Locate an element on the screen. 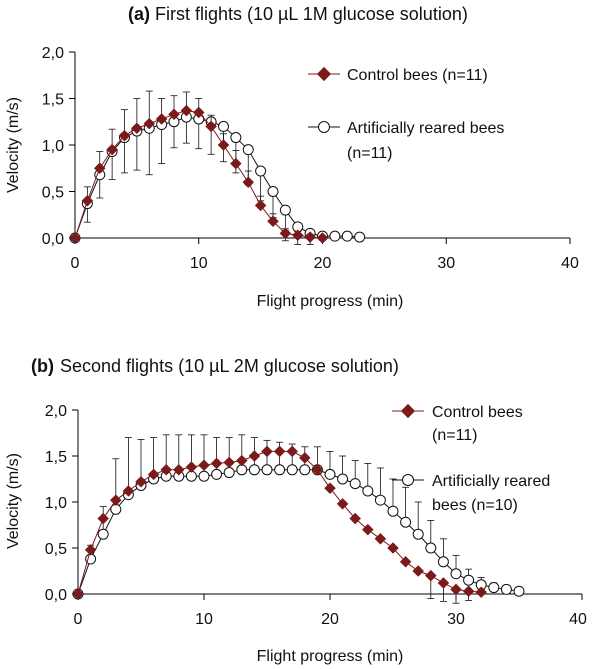 The image size is (600, 669). legend-a-control-label: Control bees (n=11) is located at coordinates (417, 75).